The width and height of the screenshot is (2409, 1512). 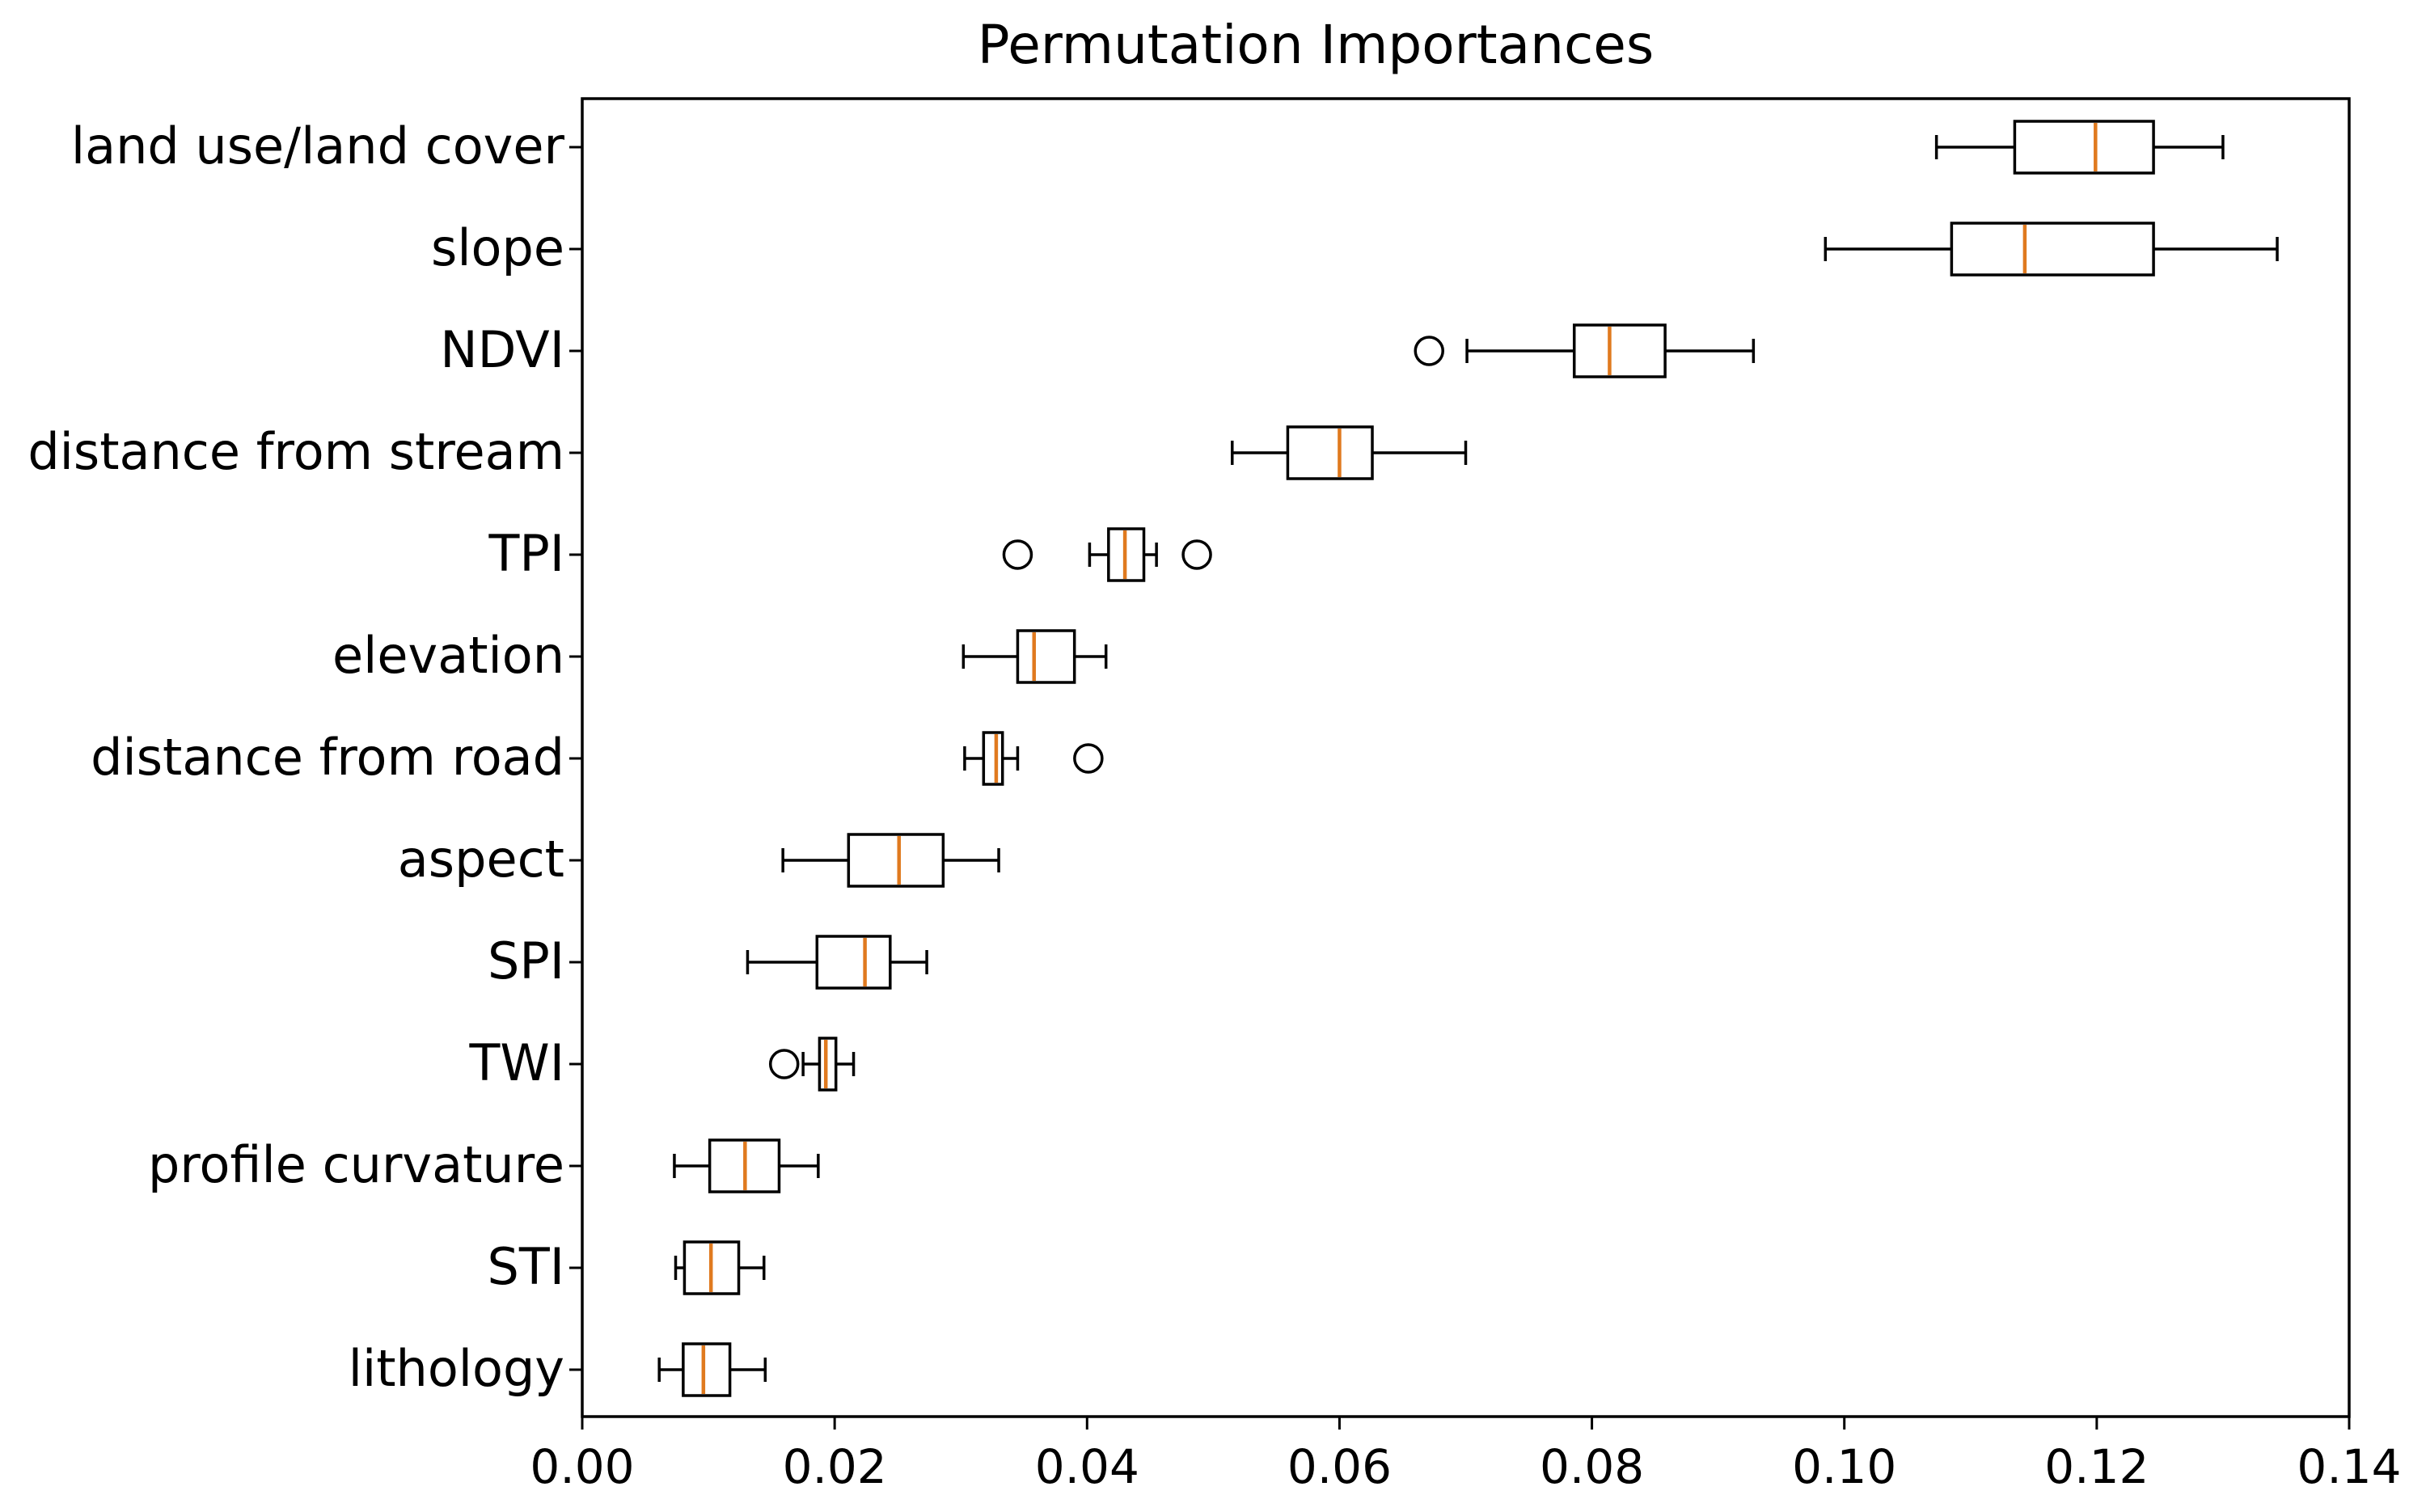 I want to click on y-tick-label-distance-from-stream: distance from stream, so click(x=295, y=451).